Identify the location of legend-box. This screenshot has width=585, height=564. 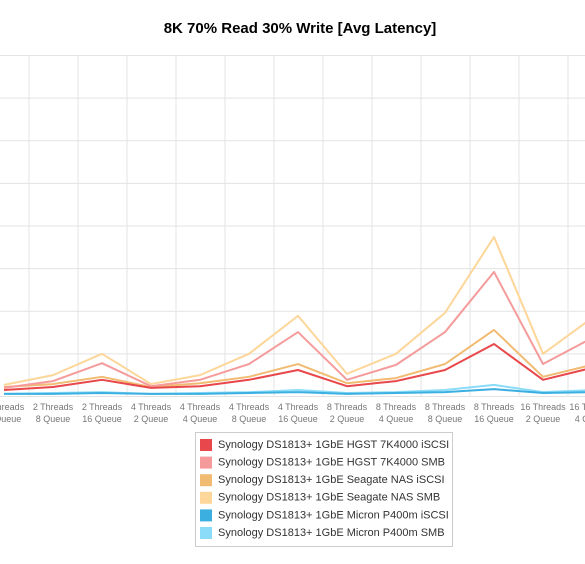
(324, 489).